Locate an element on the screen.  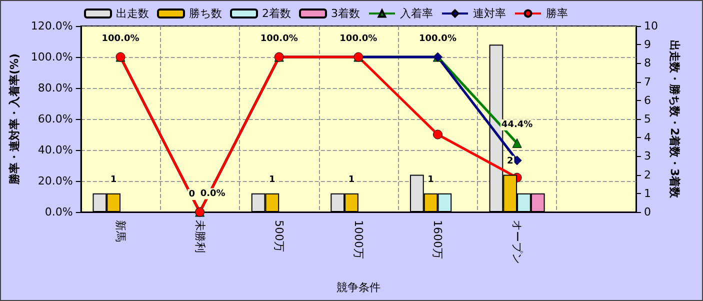
x-tick-label: 500万 is located at coordinates (279, 236).